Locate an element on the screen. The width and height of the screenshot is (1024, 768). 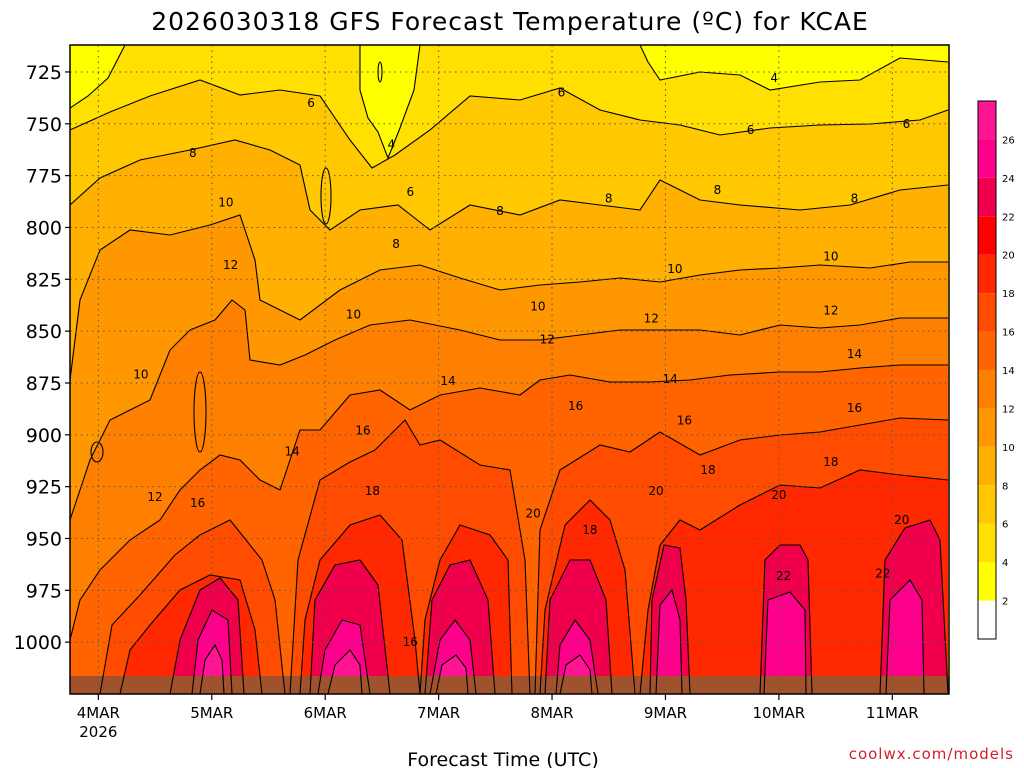
colorbar-tick-label: 26 is located at coordinates (1008, 140).